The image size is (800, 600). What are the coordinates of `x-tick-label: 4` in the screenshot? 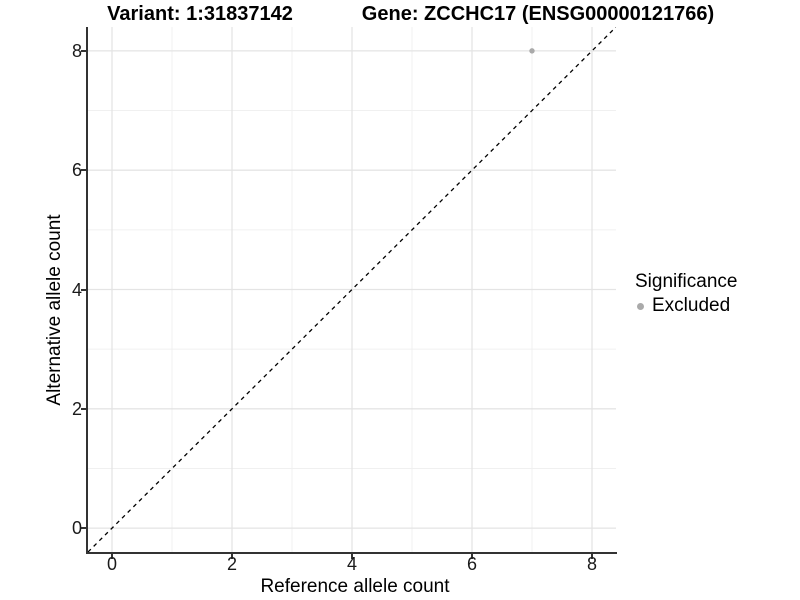 It's located at (352, 564).